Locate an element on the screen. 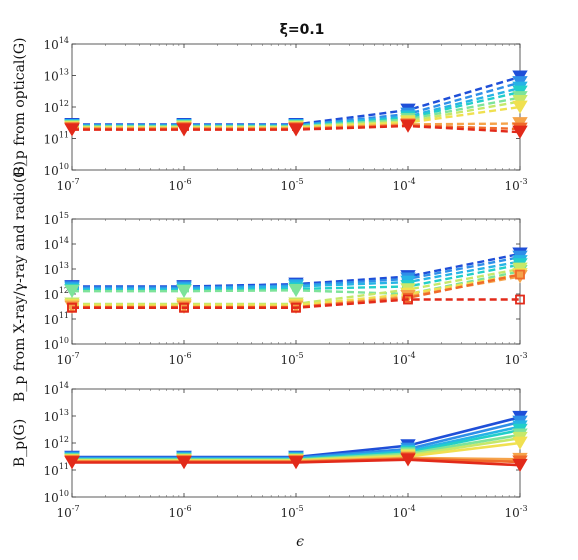  y-axis-label: B_p from X-ray/γ-ray and radio(G) is located at coordinates (20, 281).